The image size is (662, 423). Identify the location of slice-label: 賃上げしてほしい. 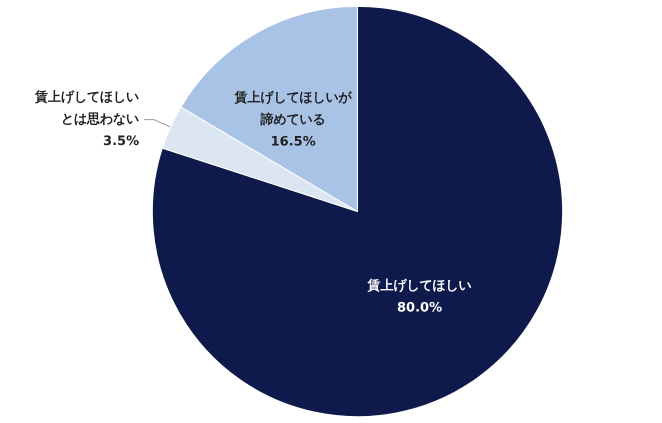
(419, 286).